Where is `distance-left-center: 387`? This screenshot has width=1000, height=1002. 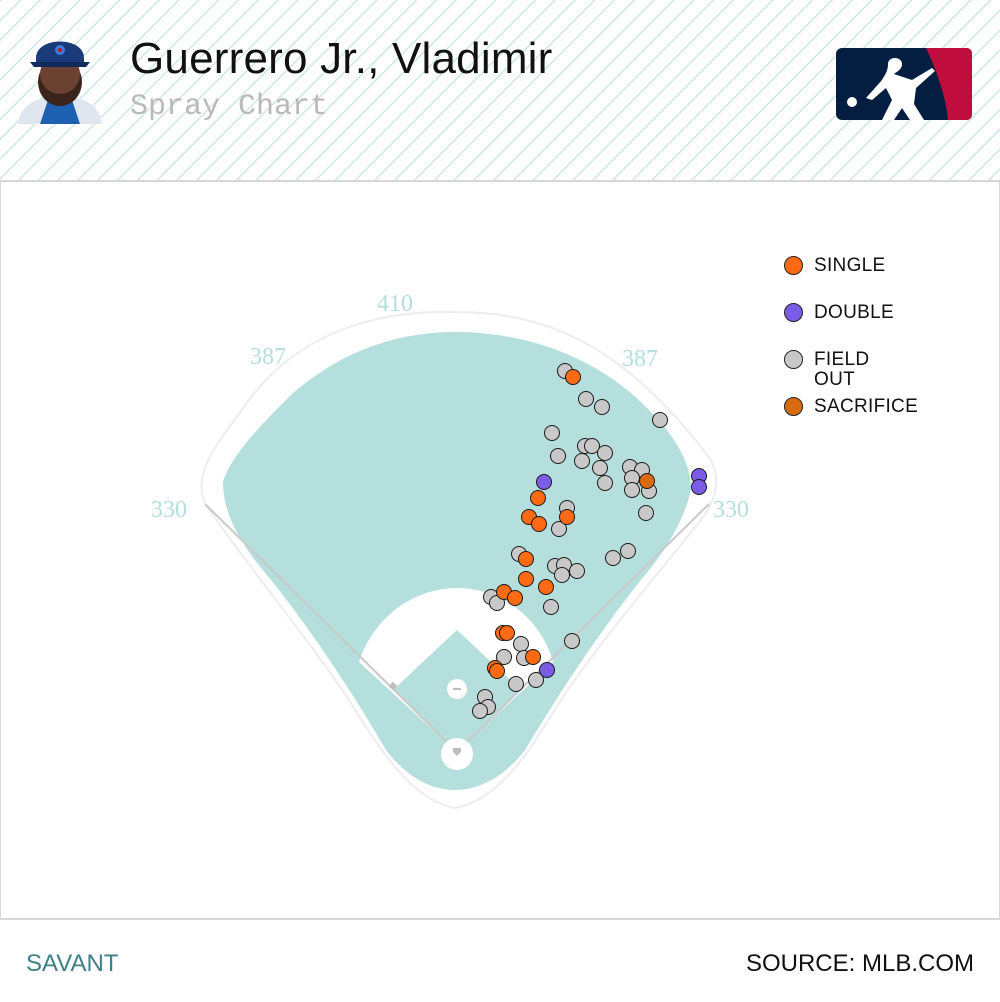
distance-left-center: 387 is located at coordinates (268, 357).